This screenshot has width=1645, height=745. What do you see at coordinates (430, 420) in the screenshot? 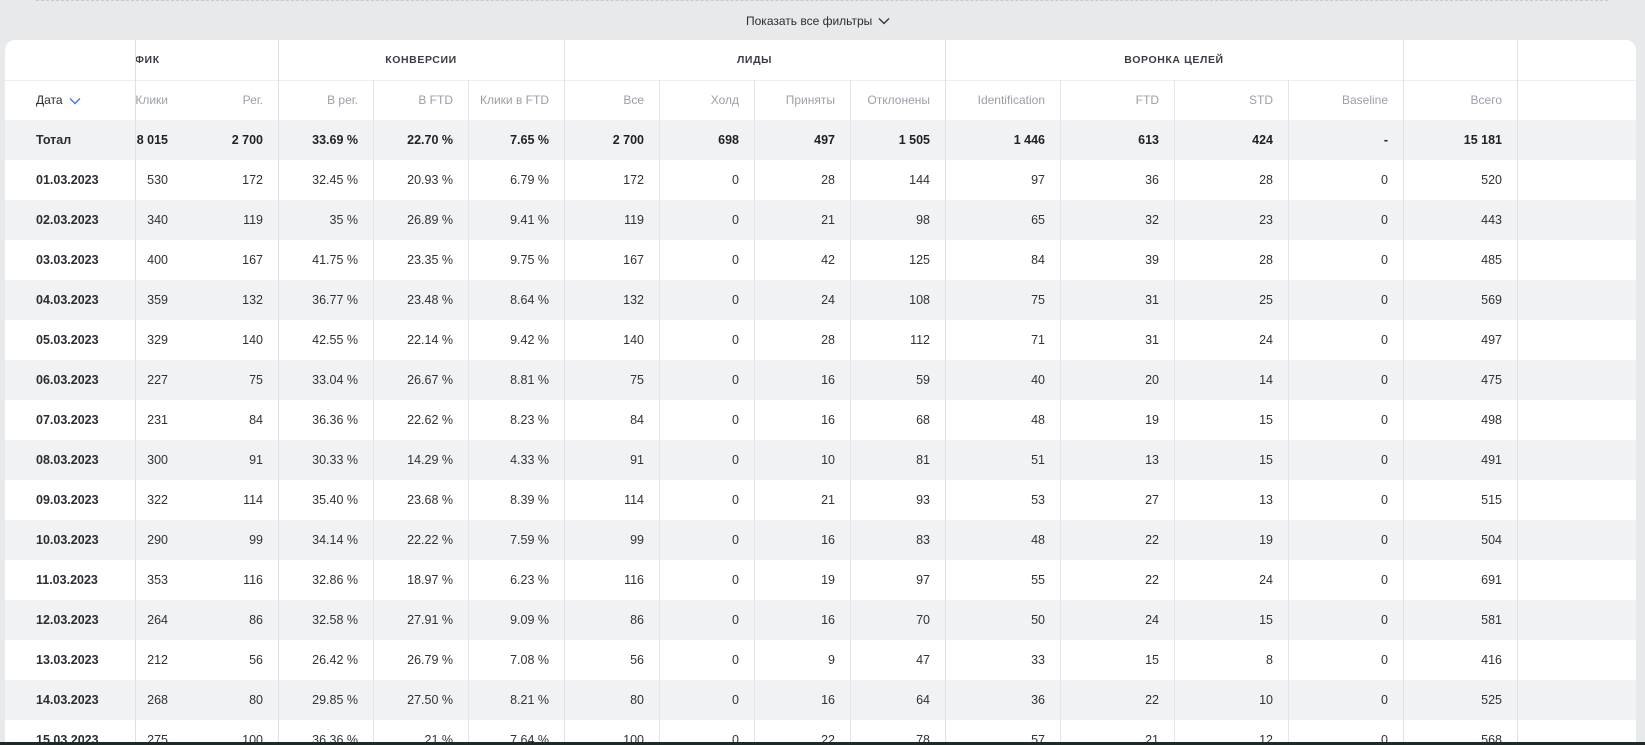
I see `table-cell: 22.62 %` at bounding box center [430, 420].